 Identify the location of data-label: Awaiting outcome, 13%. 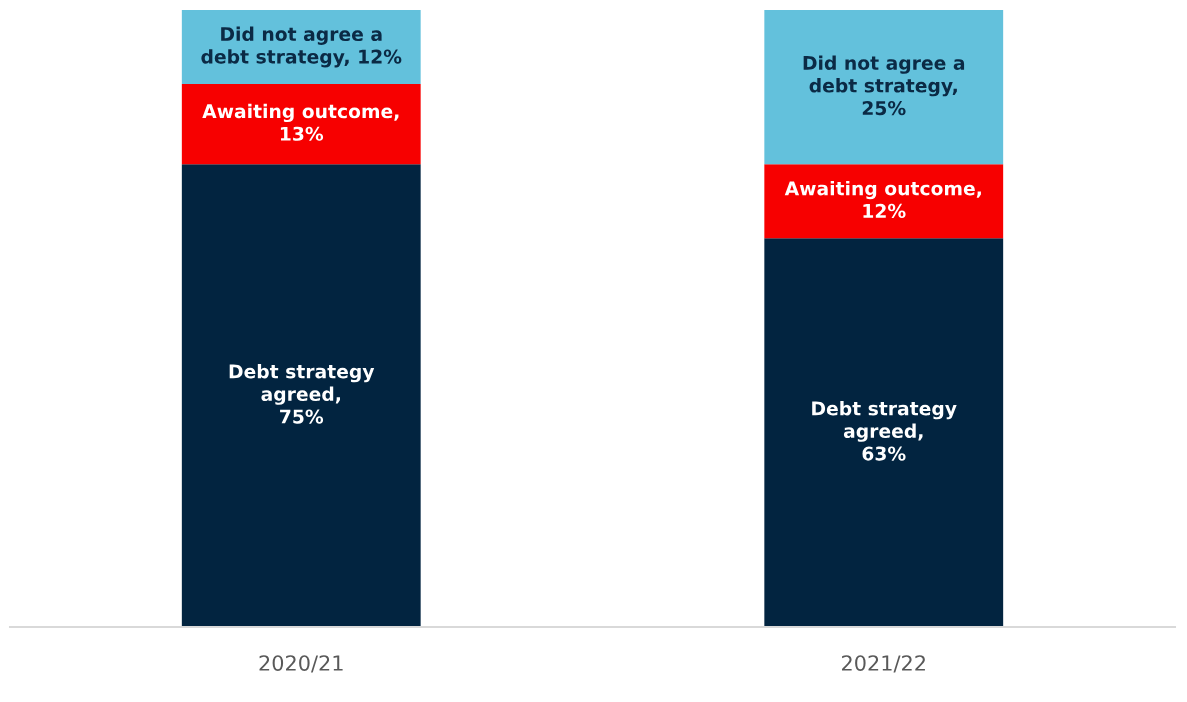
(300, 122).